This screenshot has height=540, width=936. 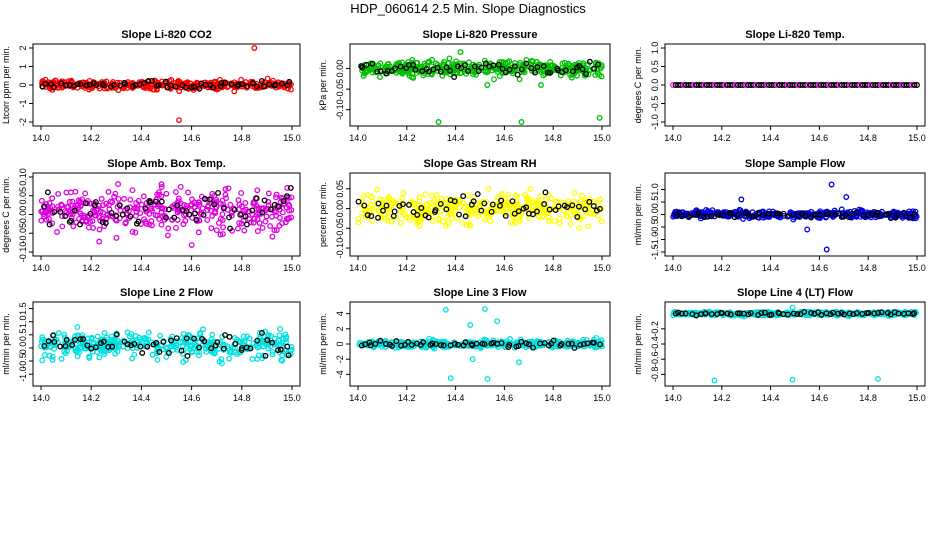 I want to click on panel-title: Slope Line 4 (LT) Flow, so click(x=795, y=293).